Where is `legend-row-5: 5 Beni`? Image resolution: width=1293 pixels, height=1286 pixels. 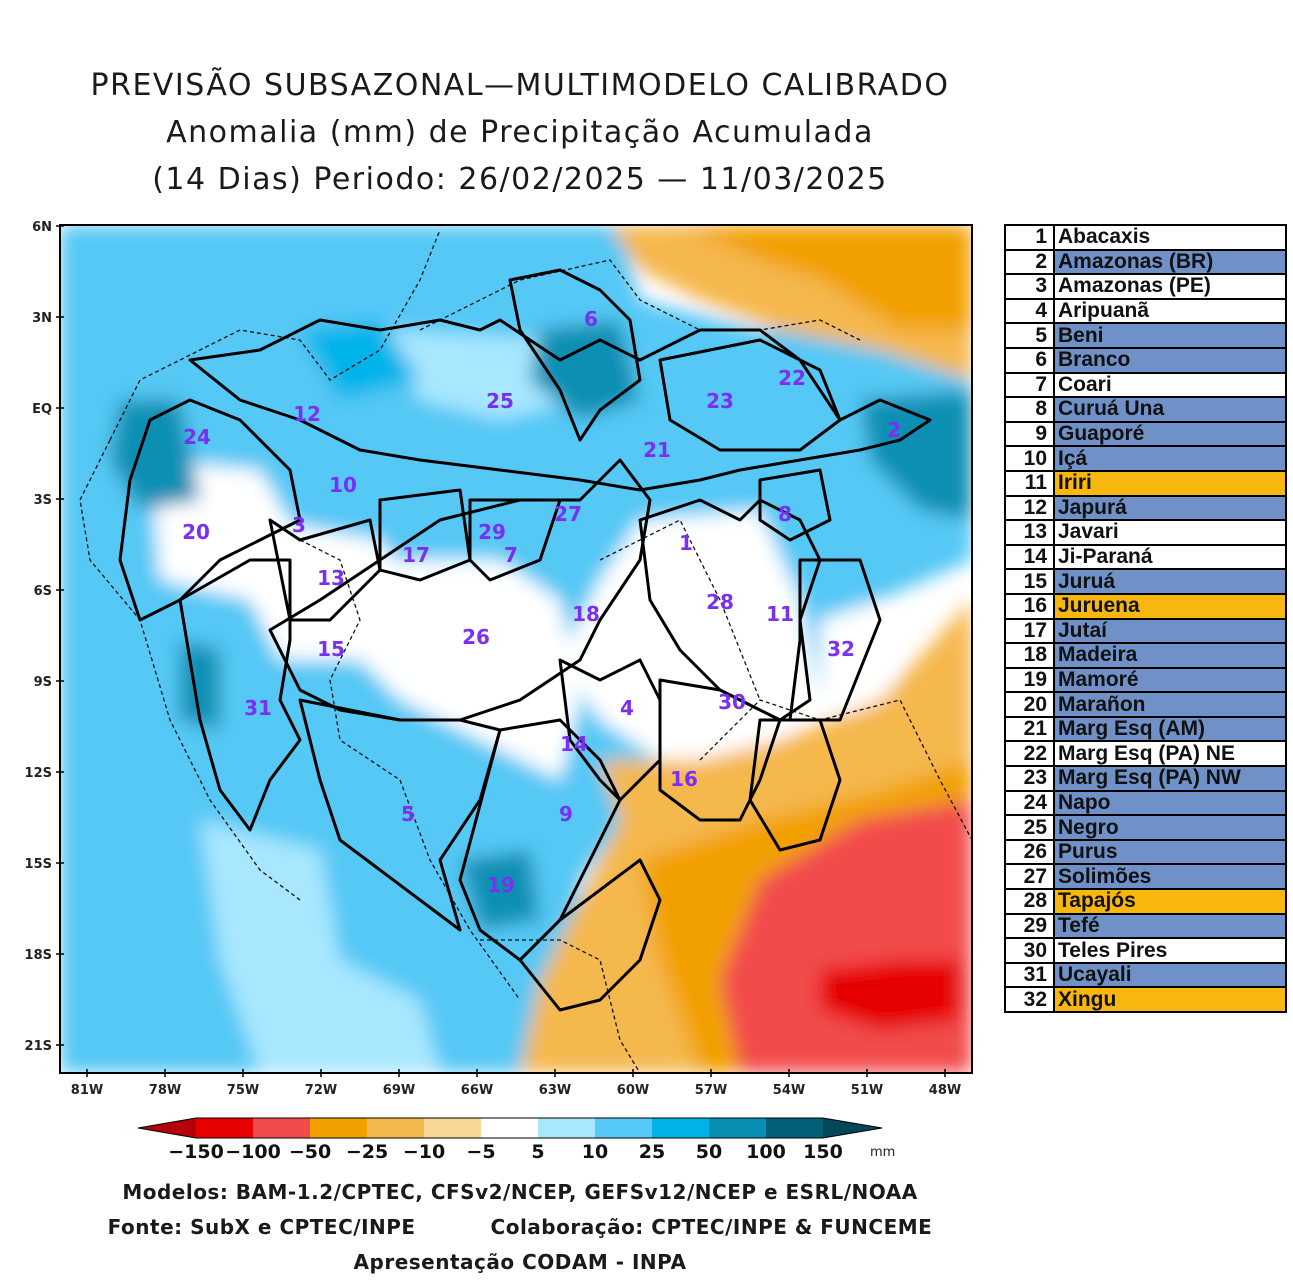
legend-row-5: 5 Beni is located at coordinates (1145, 335).